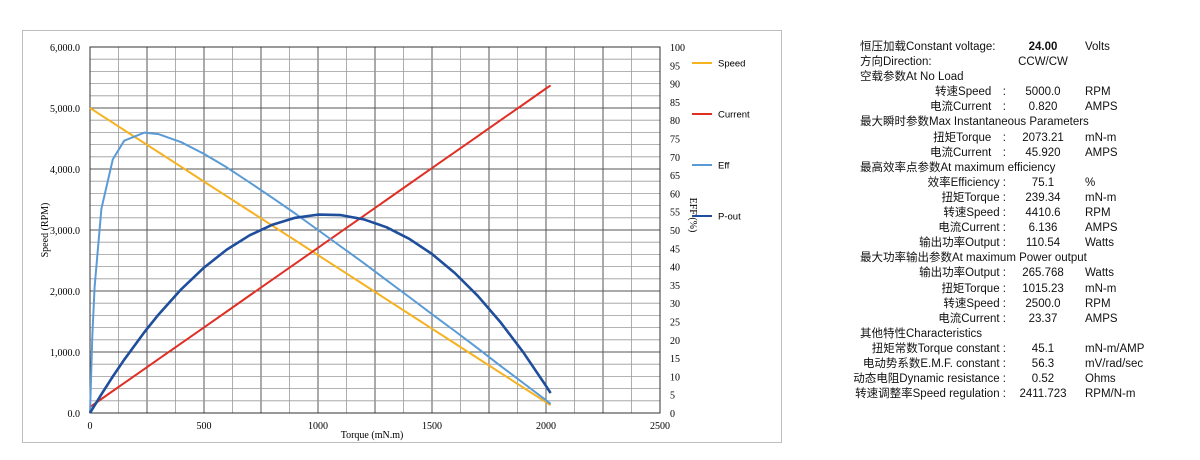  Describe the element at coordinates (1023, 319) in the screenshot. I see `spec-row: 电流Current : 23.37 AMPS` at that location.